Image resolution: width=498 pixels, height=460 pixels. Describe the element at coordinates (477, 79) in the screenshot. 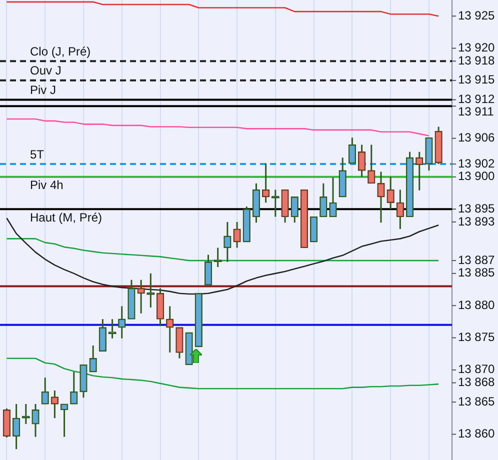

I see `y-tick-label: 13 915` at that location.